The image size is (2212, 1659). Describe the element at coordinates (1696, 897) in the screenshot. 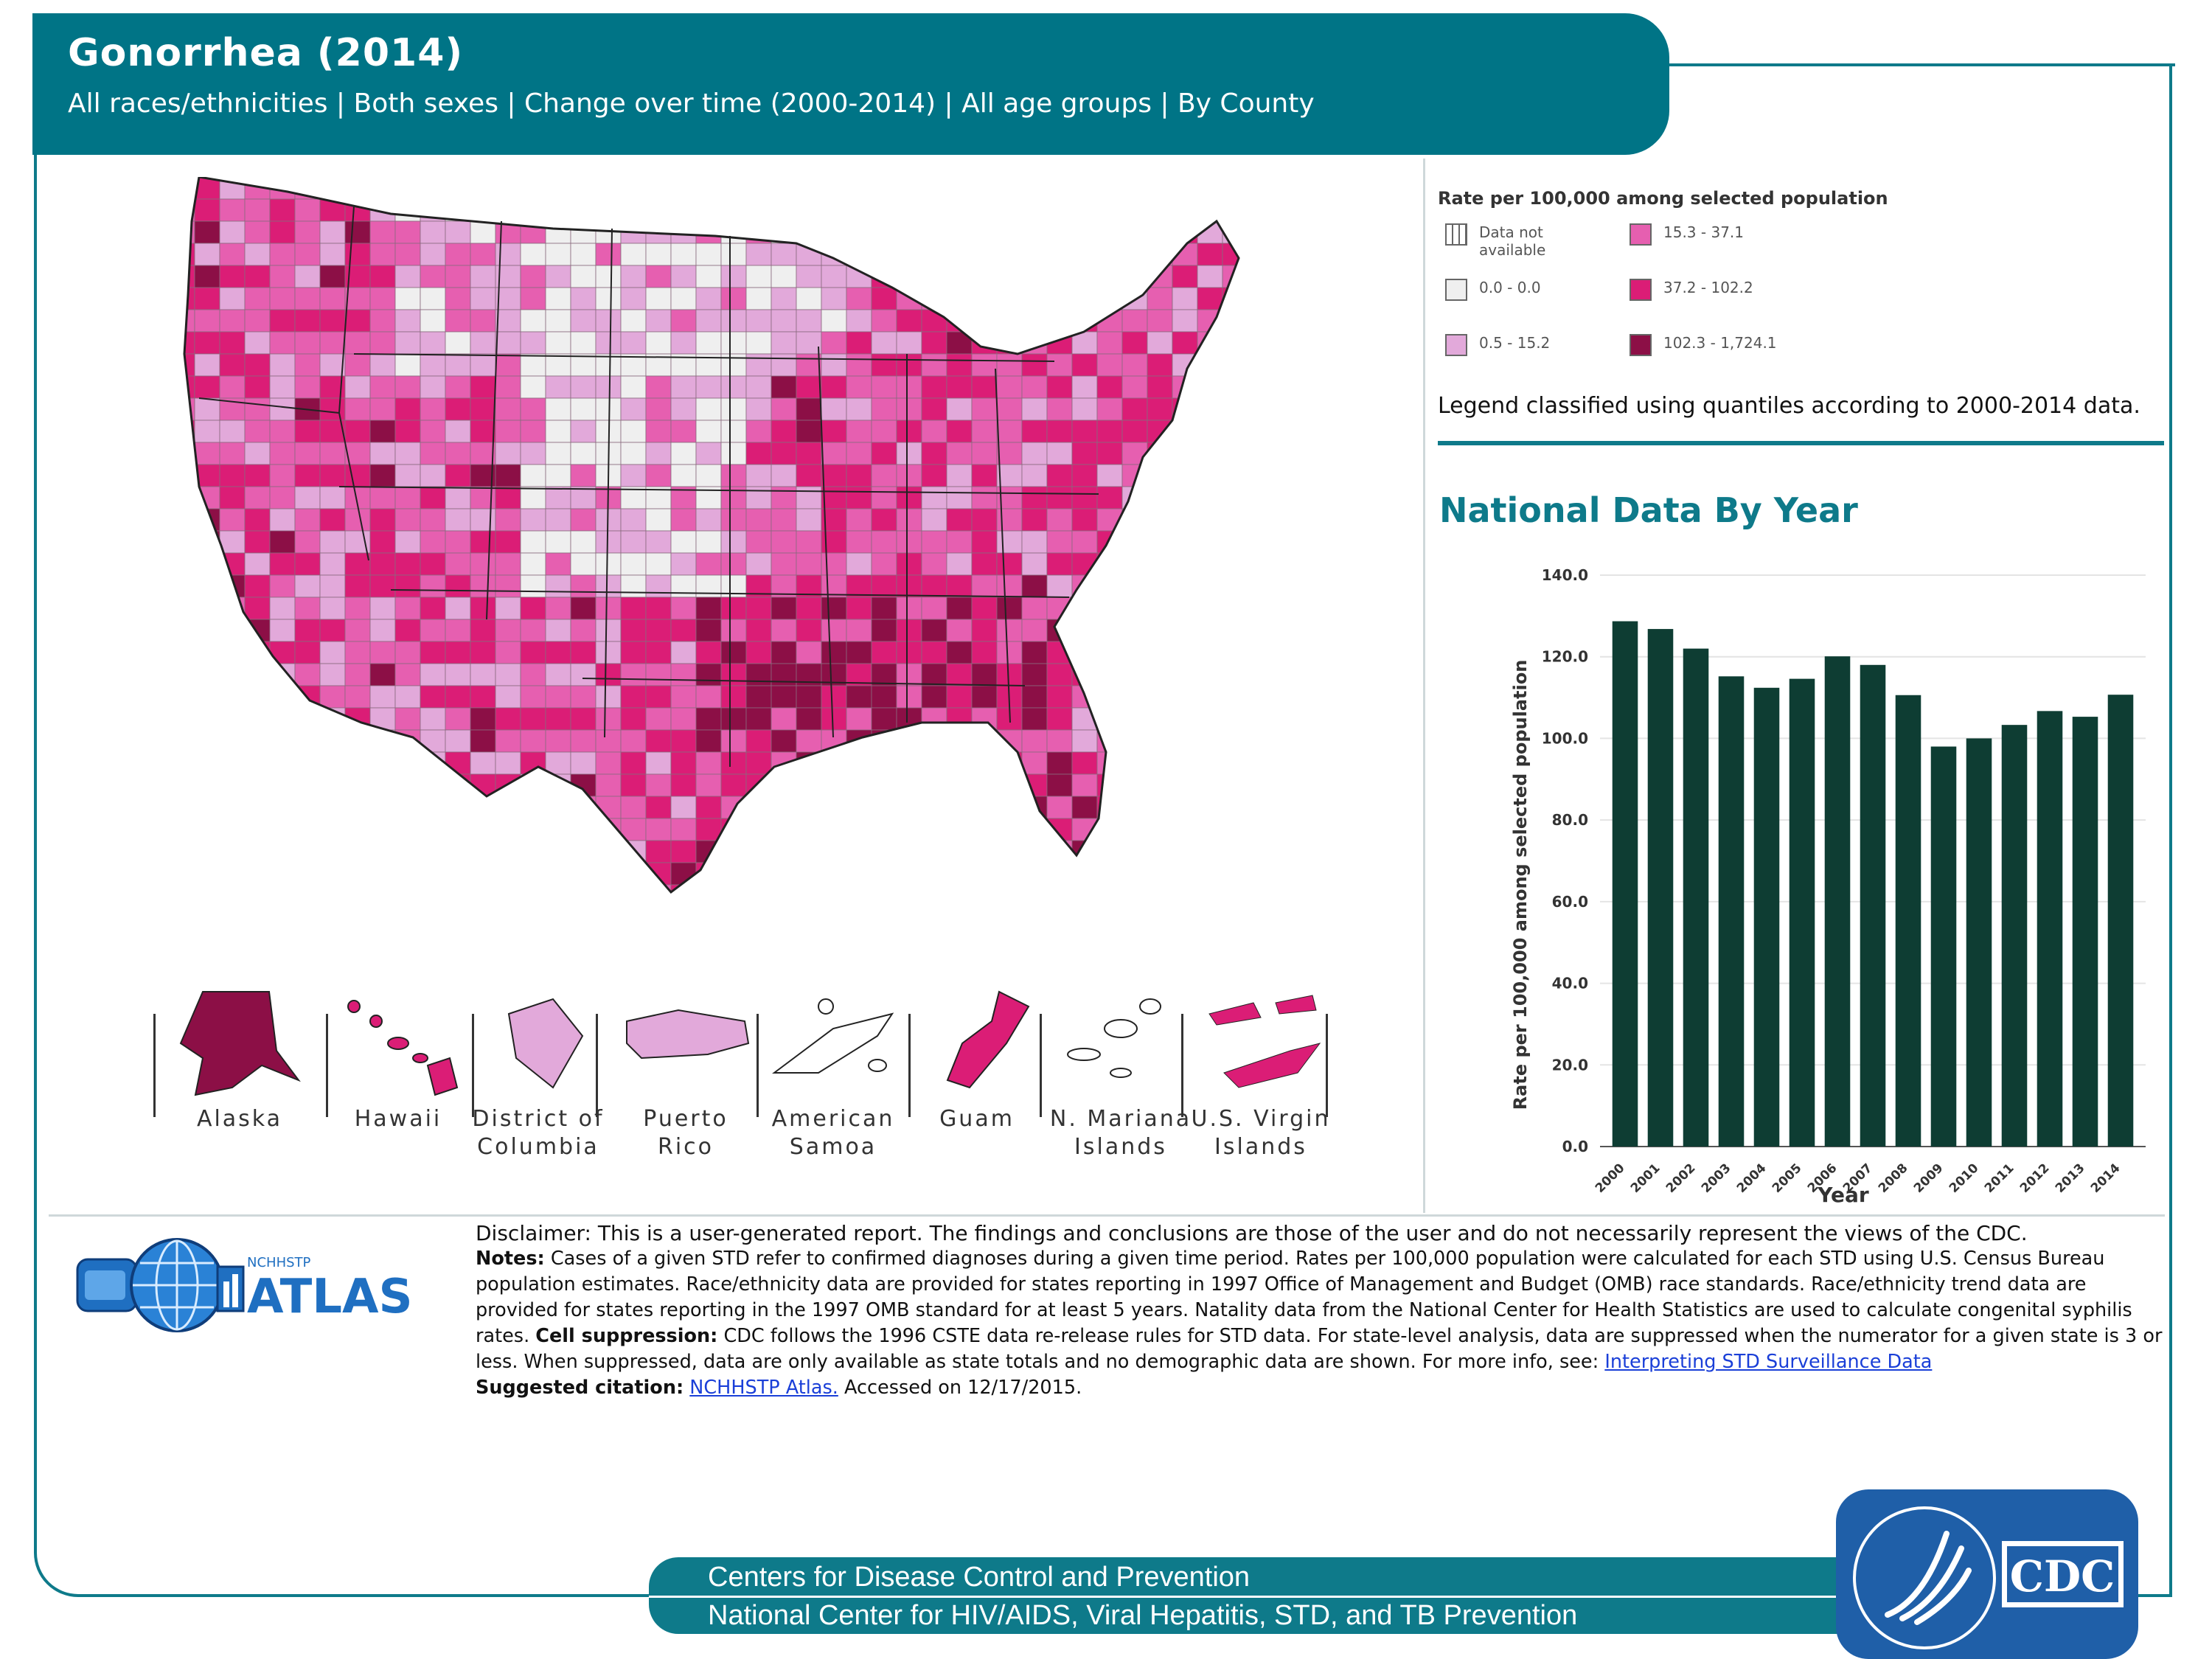

I see `bar-2002` at that location.